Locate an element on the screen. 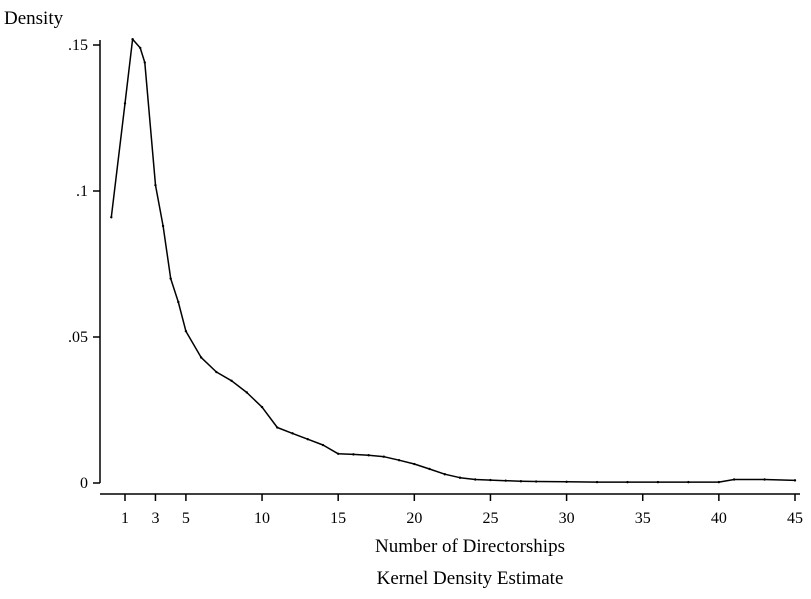 This screenshot has height=599, width=811. x-tick-label: 5 is located at coordinates (186, 518).